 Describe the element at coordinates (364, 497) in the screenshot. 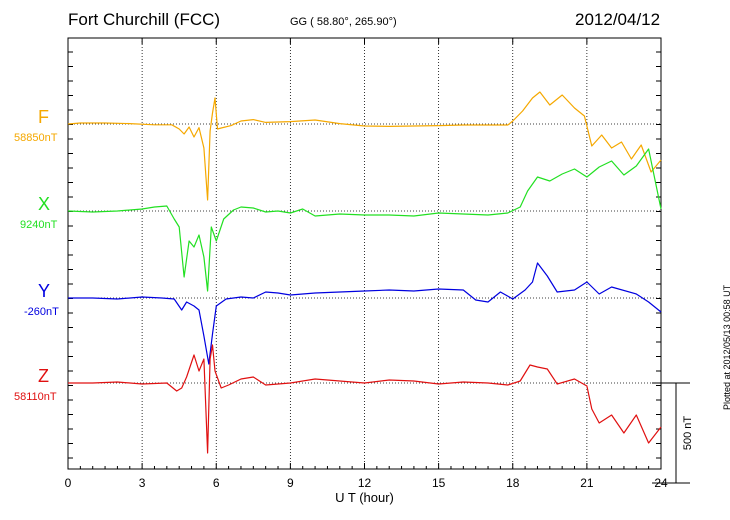

I see `x-axis-title: U T (hour)` at that location.